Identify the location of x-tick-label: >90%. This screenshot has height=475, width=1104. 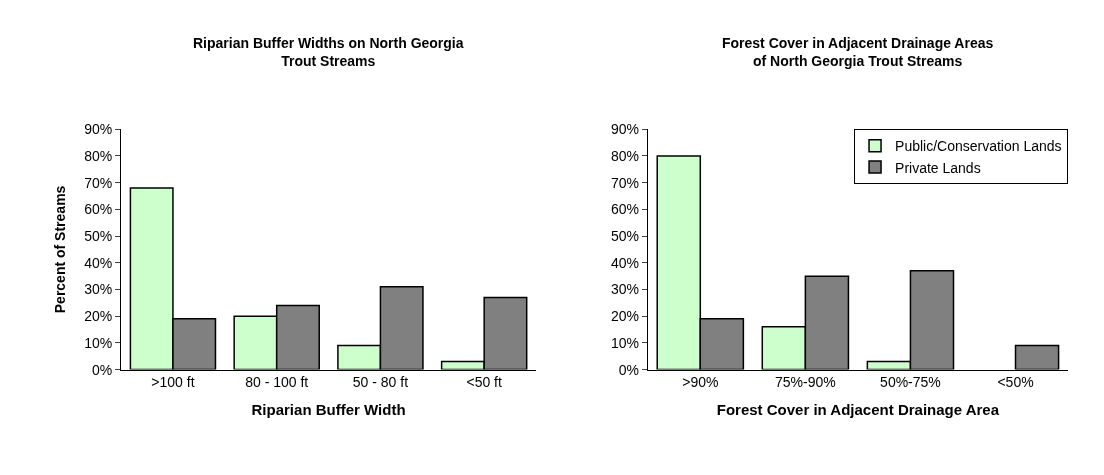
(700, 382).